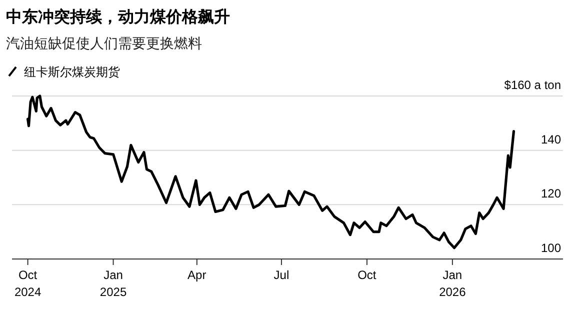  I want to click on legend-label: 纽卡斯尔煤炭期货, so click(72, 72).